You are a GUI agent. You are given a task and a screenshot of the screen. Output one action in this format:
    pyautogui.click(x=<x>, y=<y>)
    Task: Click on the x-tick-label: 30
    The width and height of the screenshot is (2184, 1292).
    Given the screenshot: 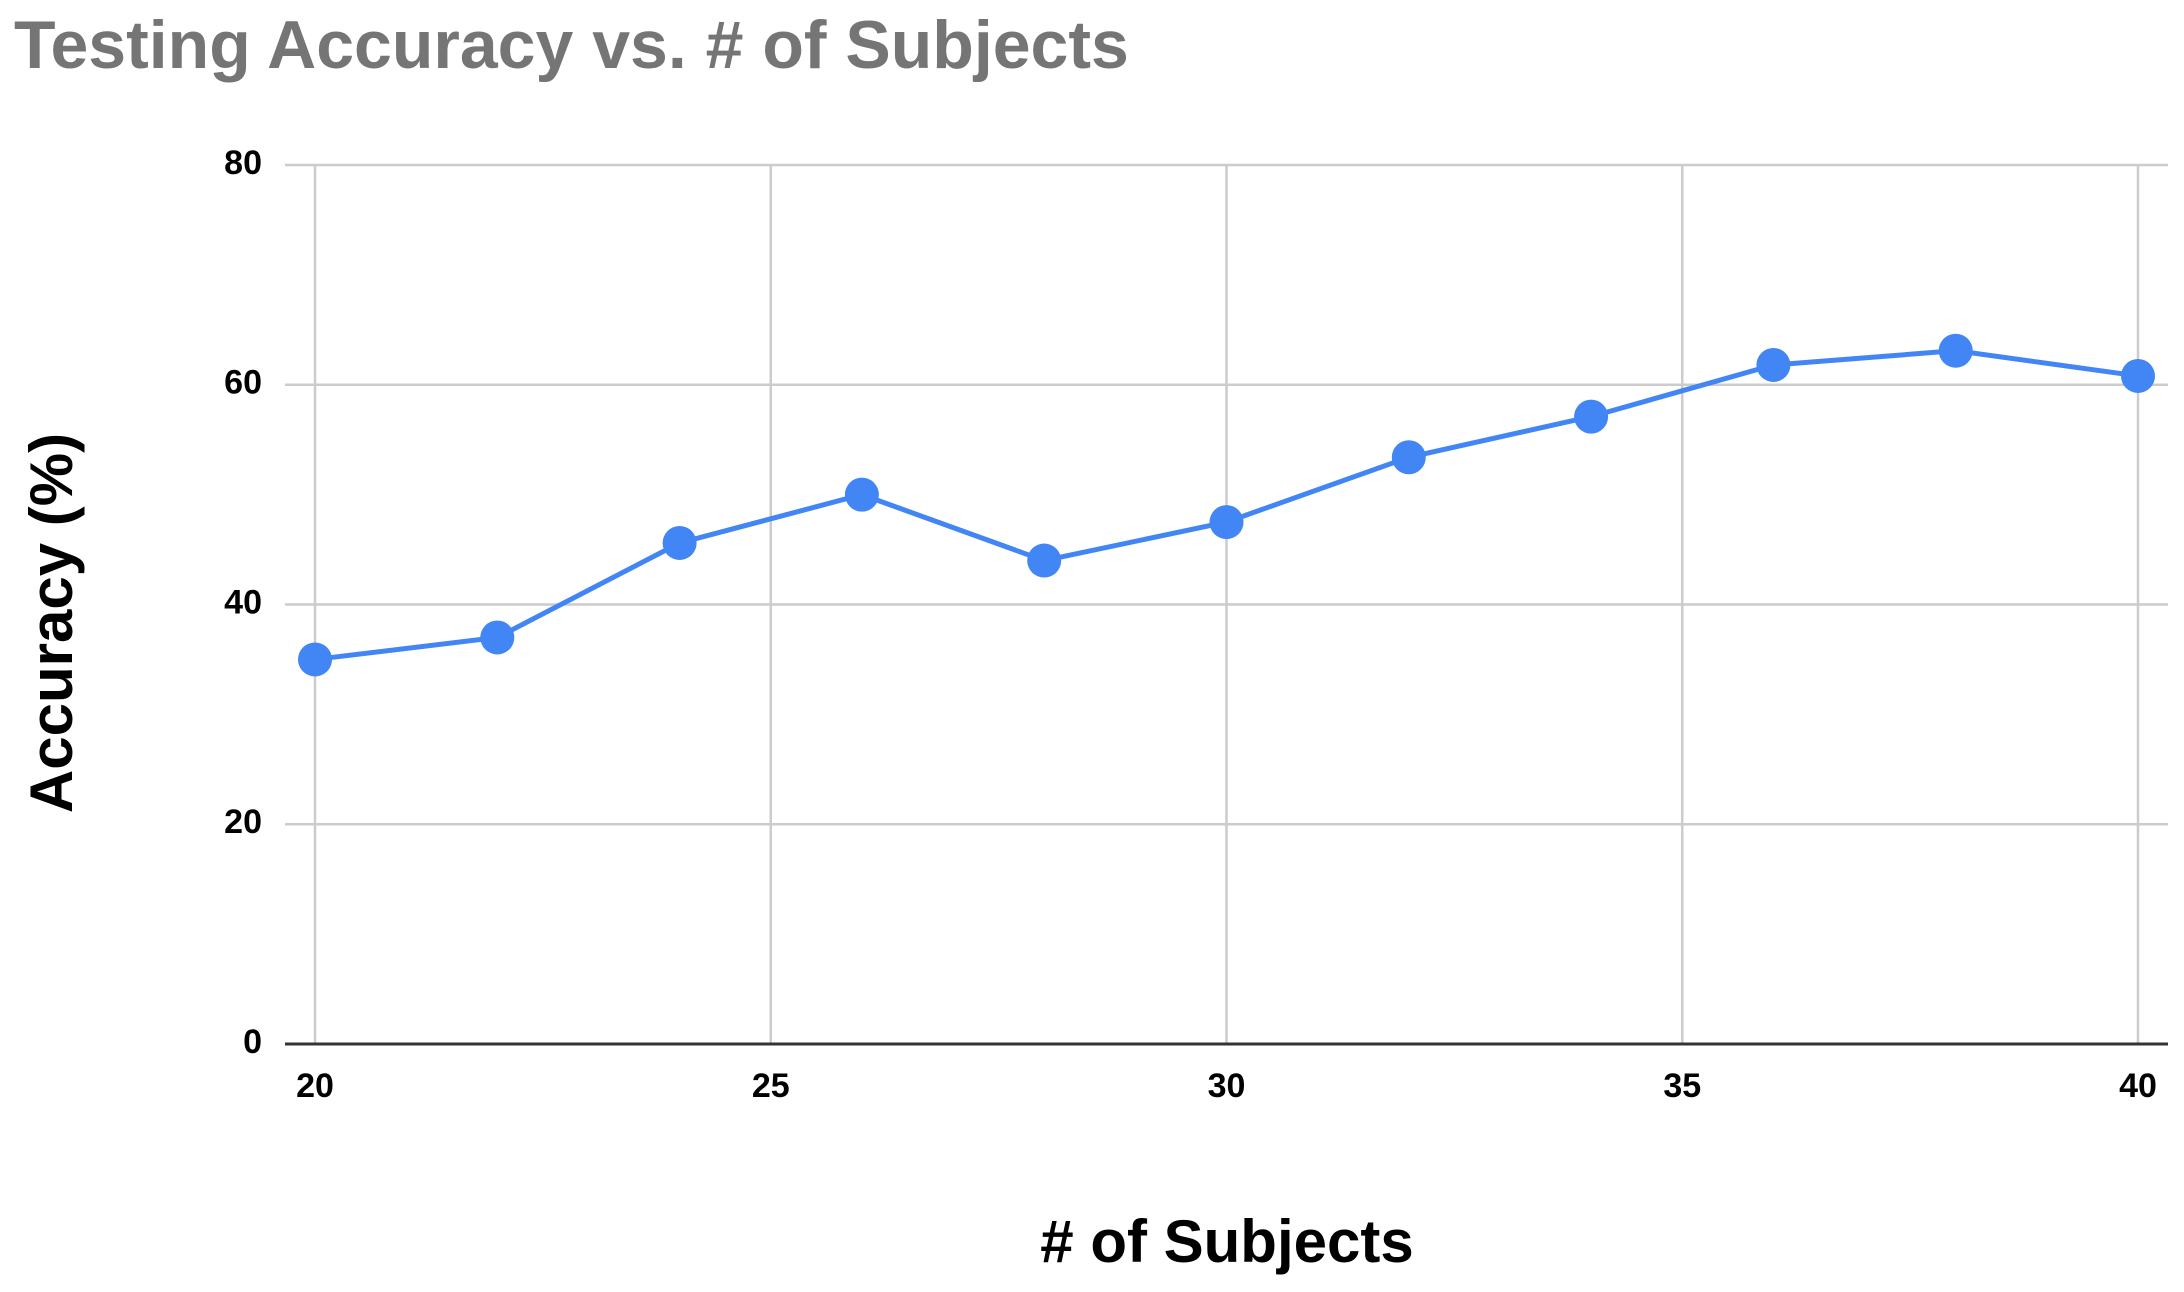 What is the action you would take?
    pyautogui.click(x=1227, y=1086)
    